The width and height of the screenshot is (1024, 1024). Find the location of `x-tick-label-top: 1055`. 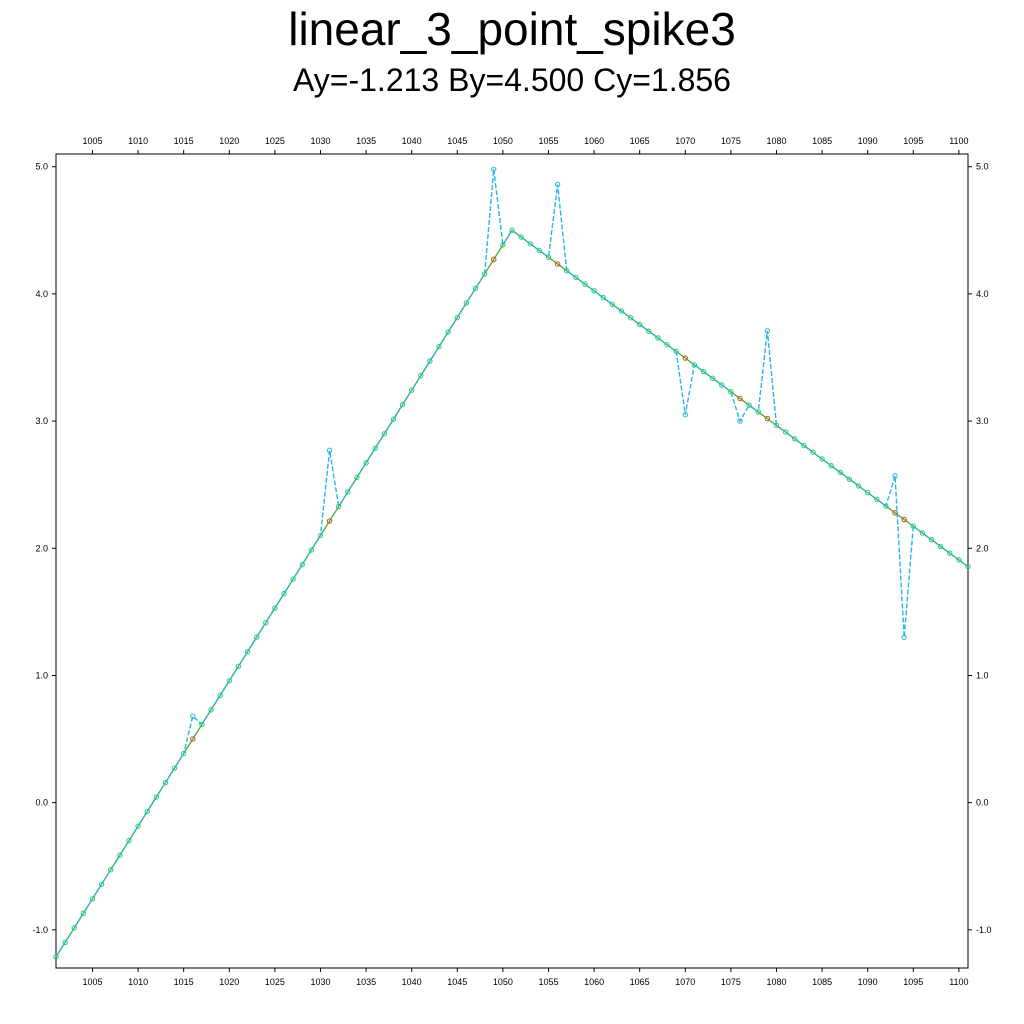

x-tick-label-top: 1055 is located at coordinates (548, 141).